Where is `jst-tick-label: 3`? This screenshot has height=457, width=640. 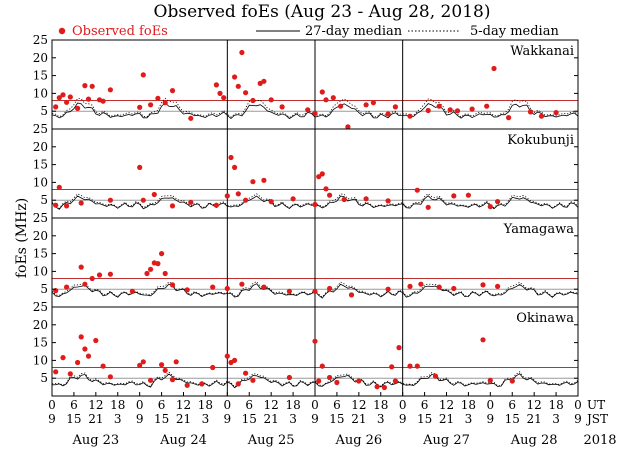 jst-tick-label: 3 is located at coordinates (206, 419).